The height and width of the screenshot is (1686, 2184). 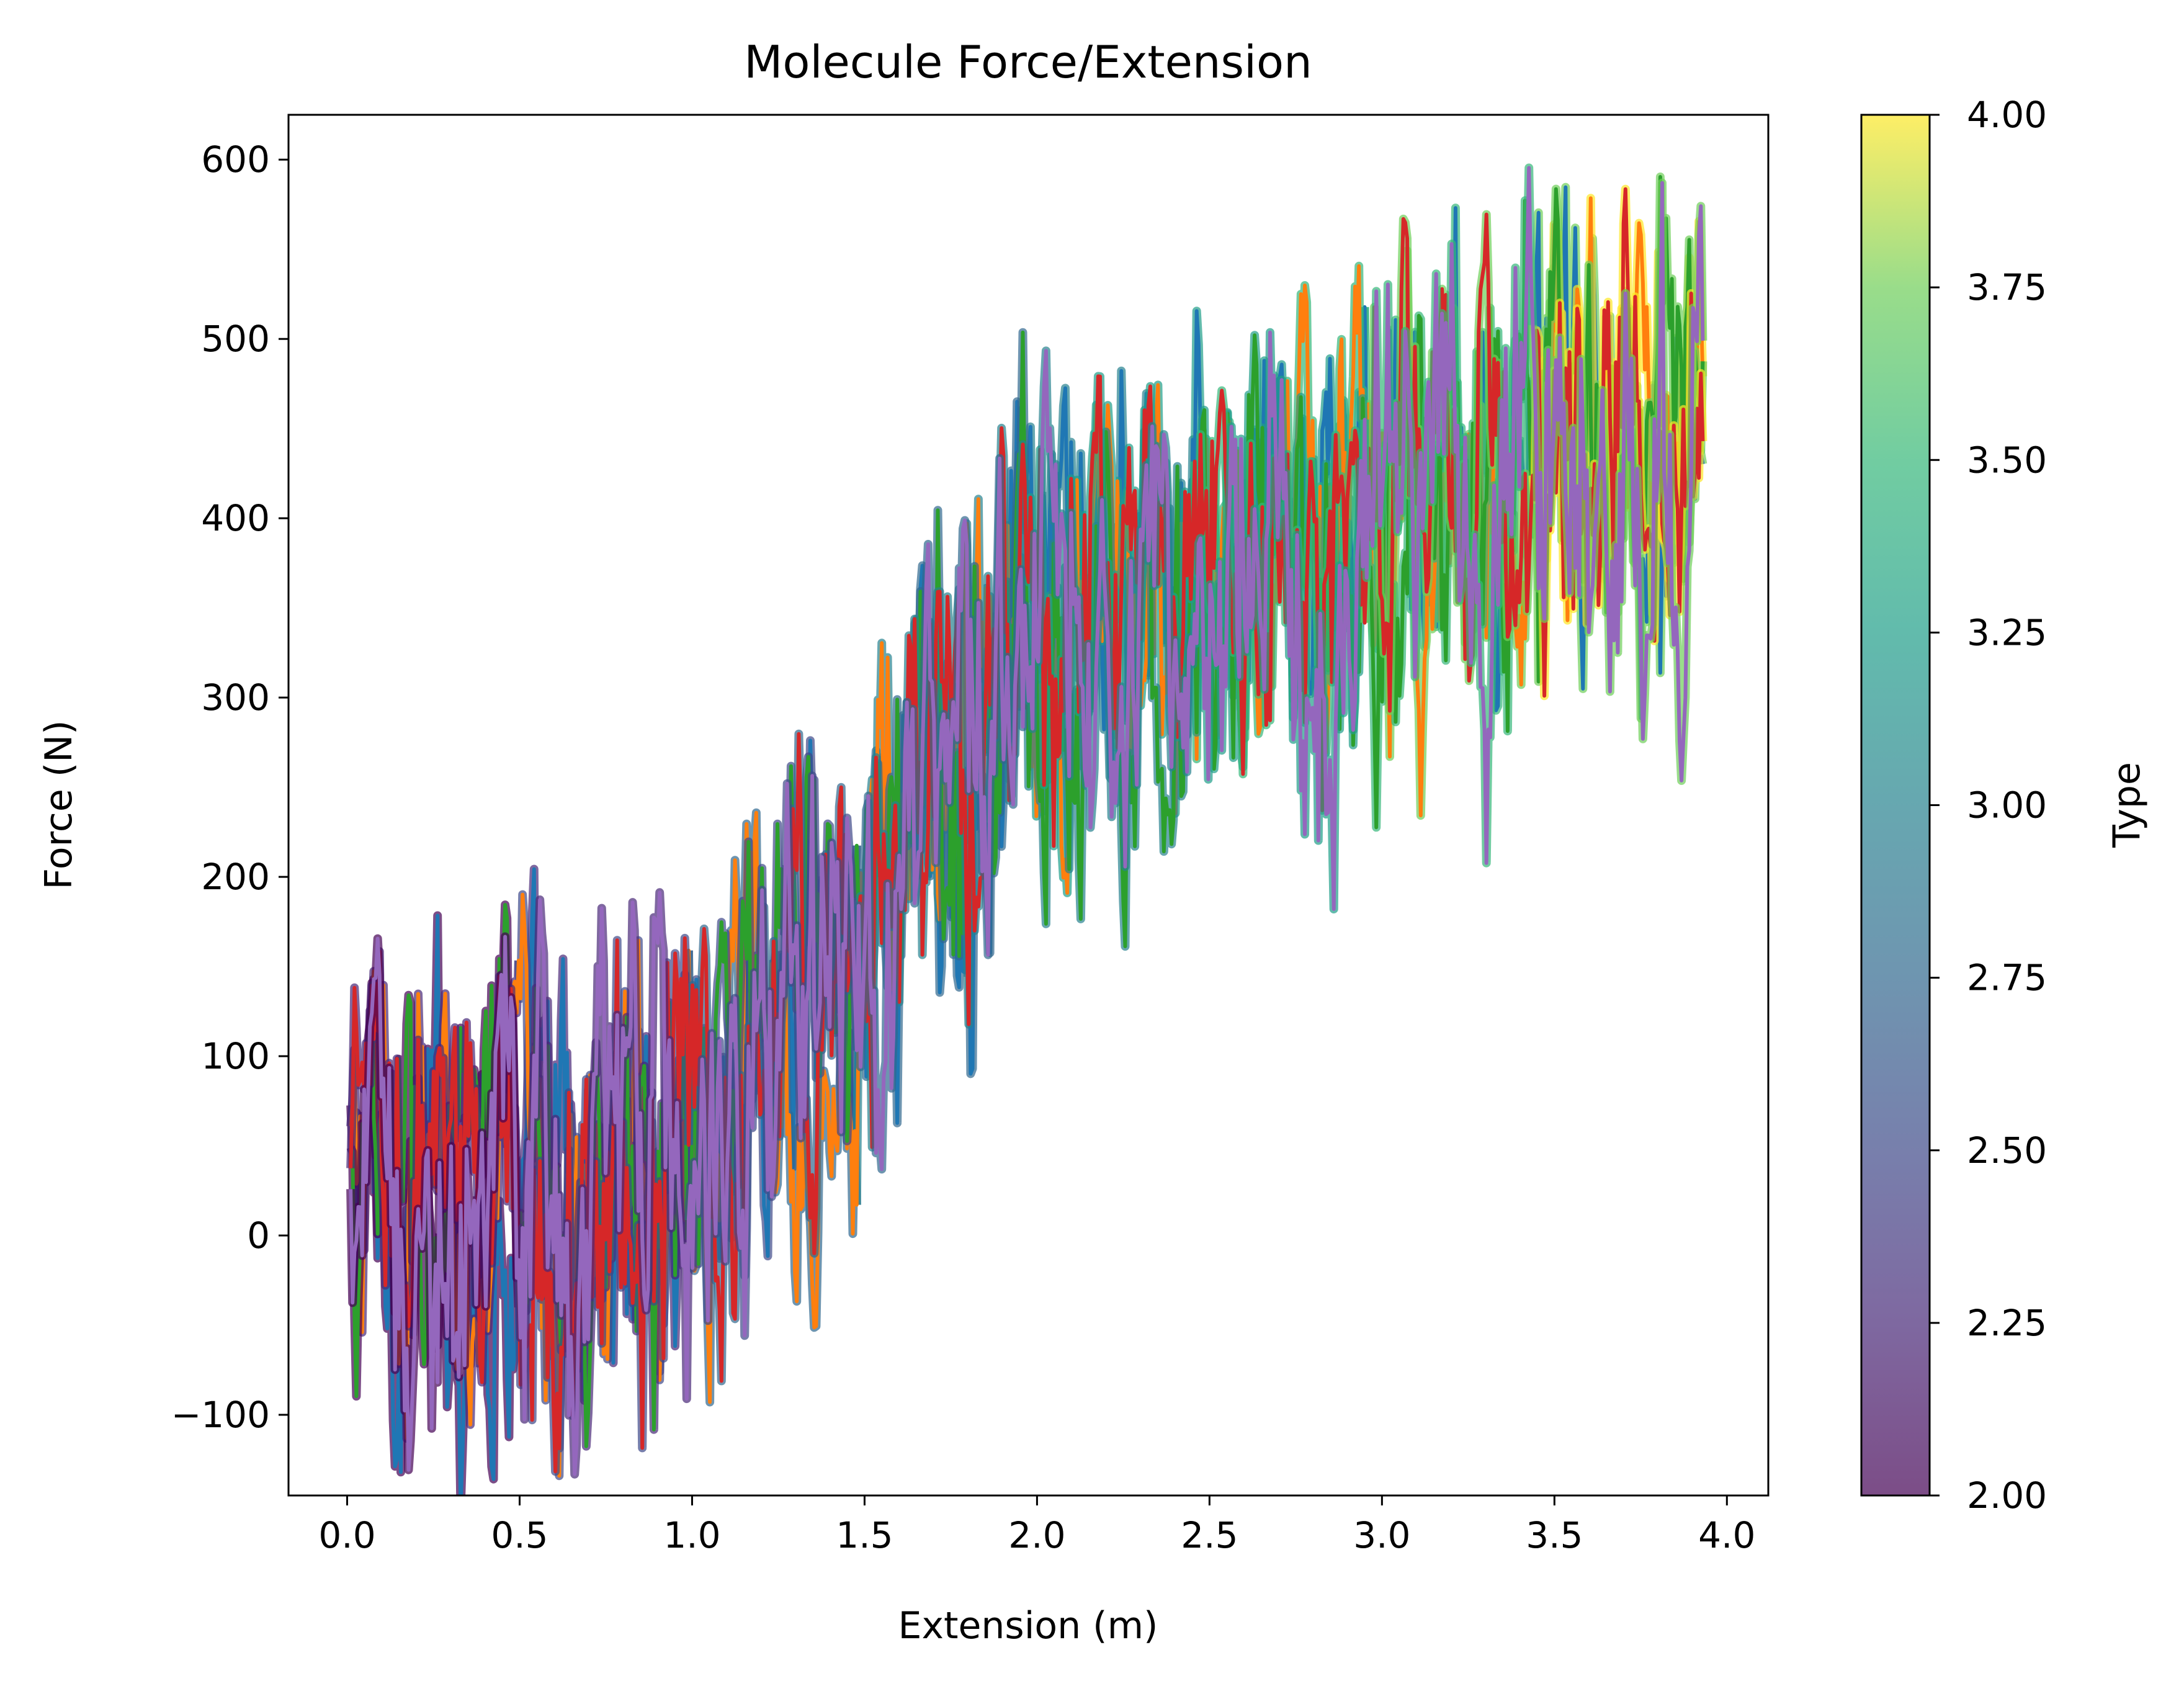 I want to click on y-axis-label: Force (N), so click(x=59, y=805).